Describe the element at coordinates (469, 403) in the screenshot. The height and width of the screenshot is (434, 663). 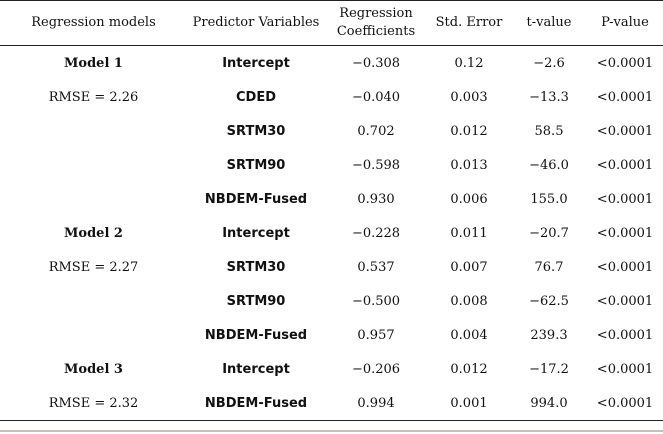
I see `std-error-cell: 0.001` at that location.